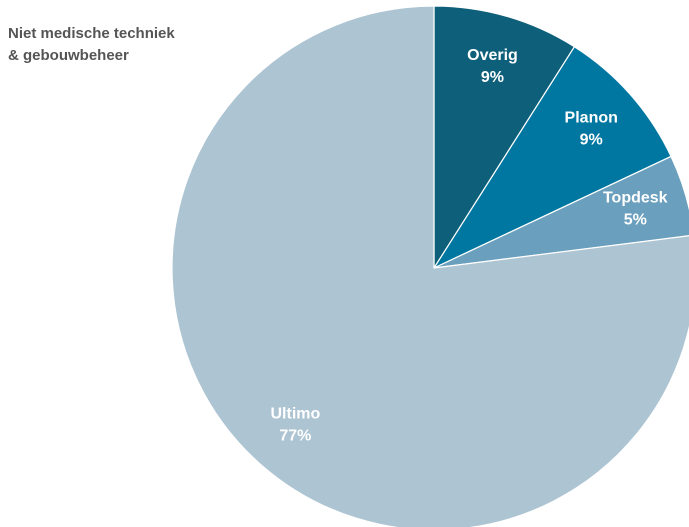  What do you see at coordinates (295, 435) in the screenshot?
I see `slice-value-label: 77%` at bounding box center [295, 435].